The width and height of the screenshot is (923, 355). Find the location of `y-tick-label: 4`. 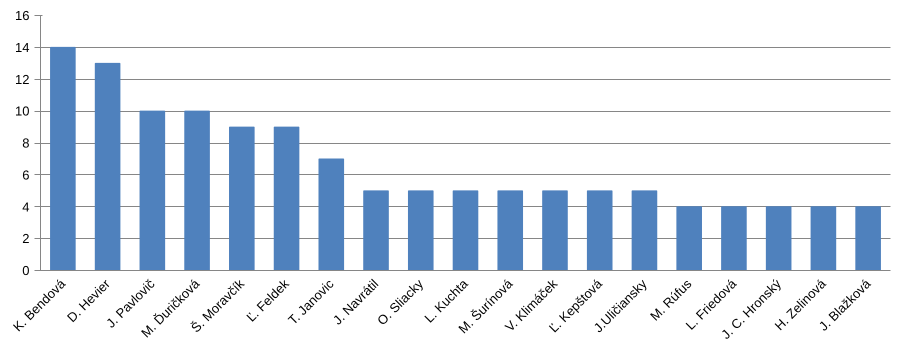

y-tick-label: 4 is located at coordinates (26, 206).